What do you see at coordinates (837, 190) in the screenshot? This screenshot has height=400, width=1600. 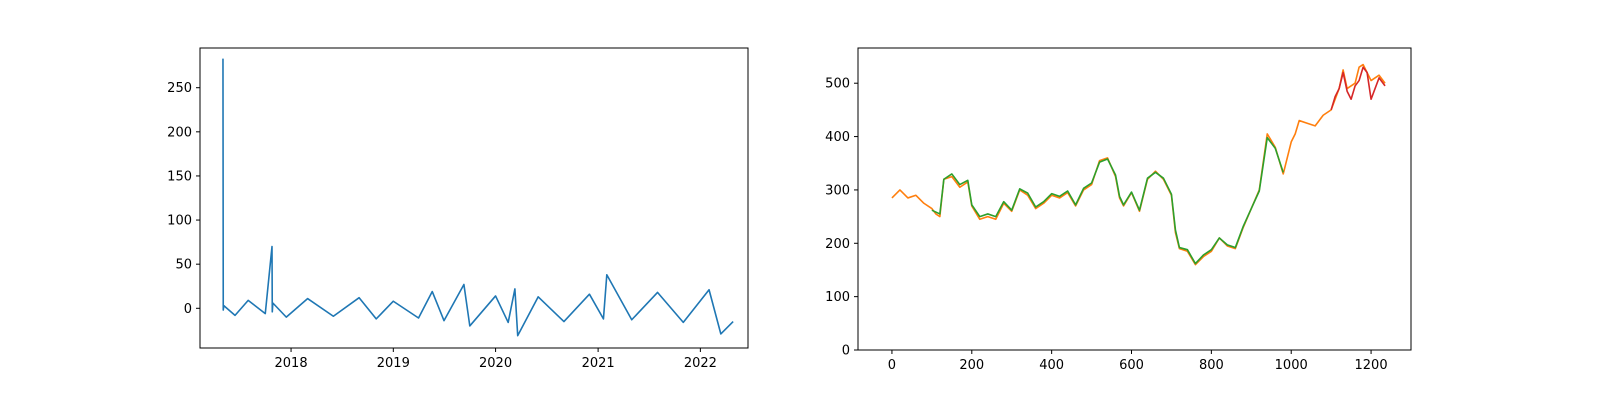 I see `y-tick-label: 300` at bounding box center [837, 190].